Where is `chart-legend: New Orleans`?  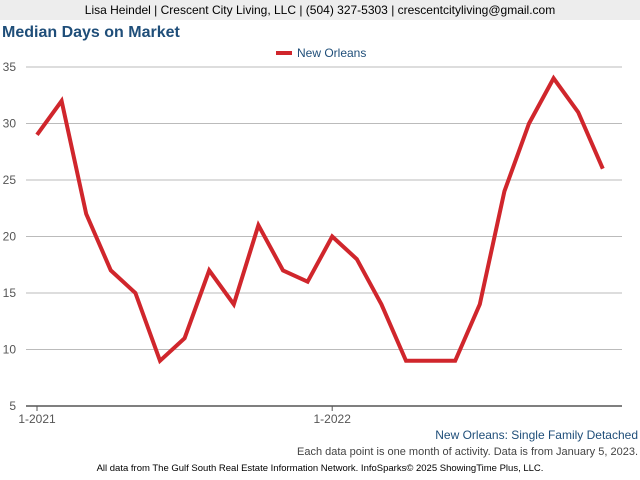 chart-legend: New Orleans is located at coordinates (321, 53).